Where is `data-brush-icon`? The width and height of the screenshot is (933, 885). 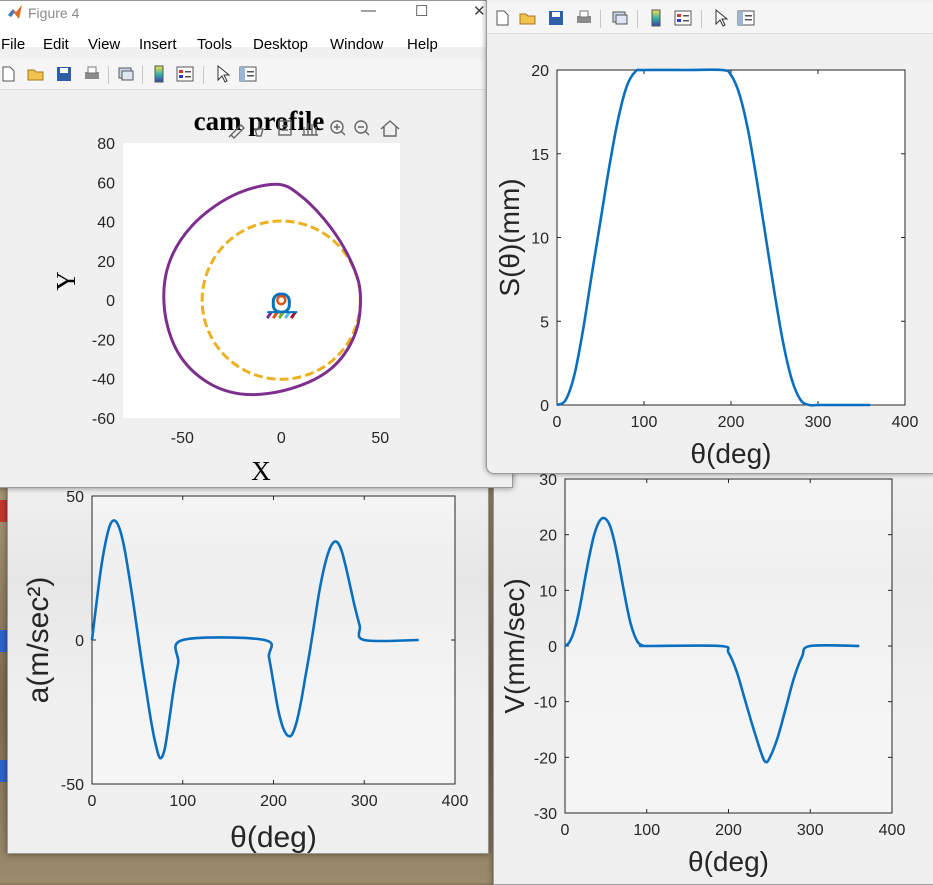 data-brush-icon is located at coordinates (259, 129).